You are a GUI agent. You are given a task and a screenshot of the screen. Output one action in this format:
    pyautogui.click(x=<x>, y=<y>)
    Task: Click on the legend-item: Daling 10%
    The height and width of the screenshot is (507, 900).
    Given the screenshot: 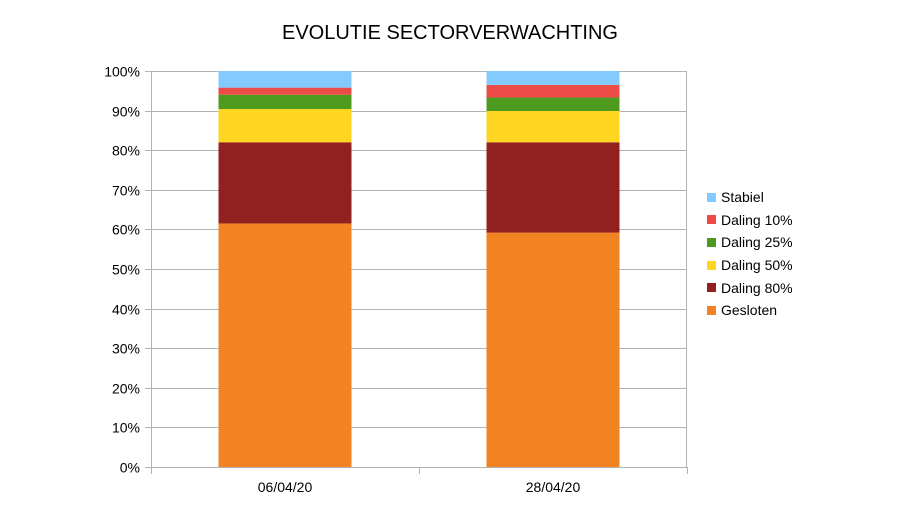 What is the action you would take?
    pyautogui.click(x=750, y=220)
    